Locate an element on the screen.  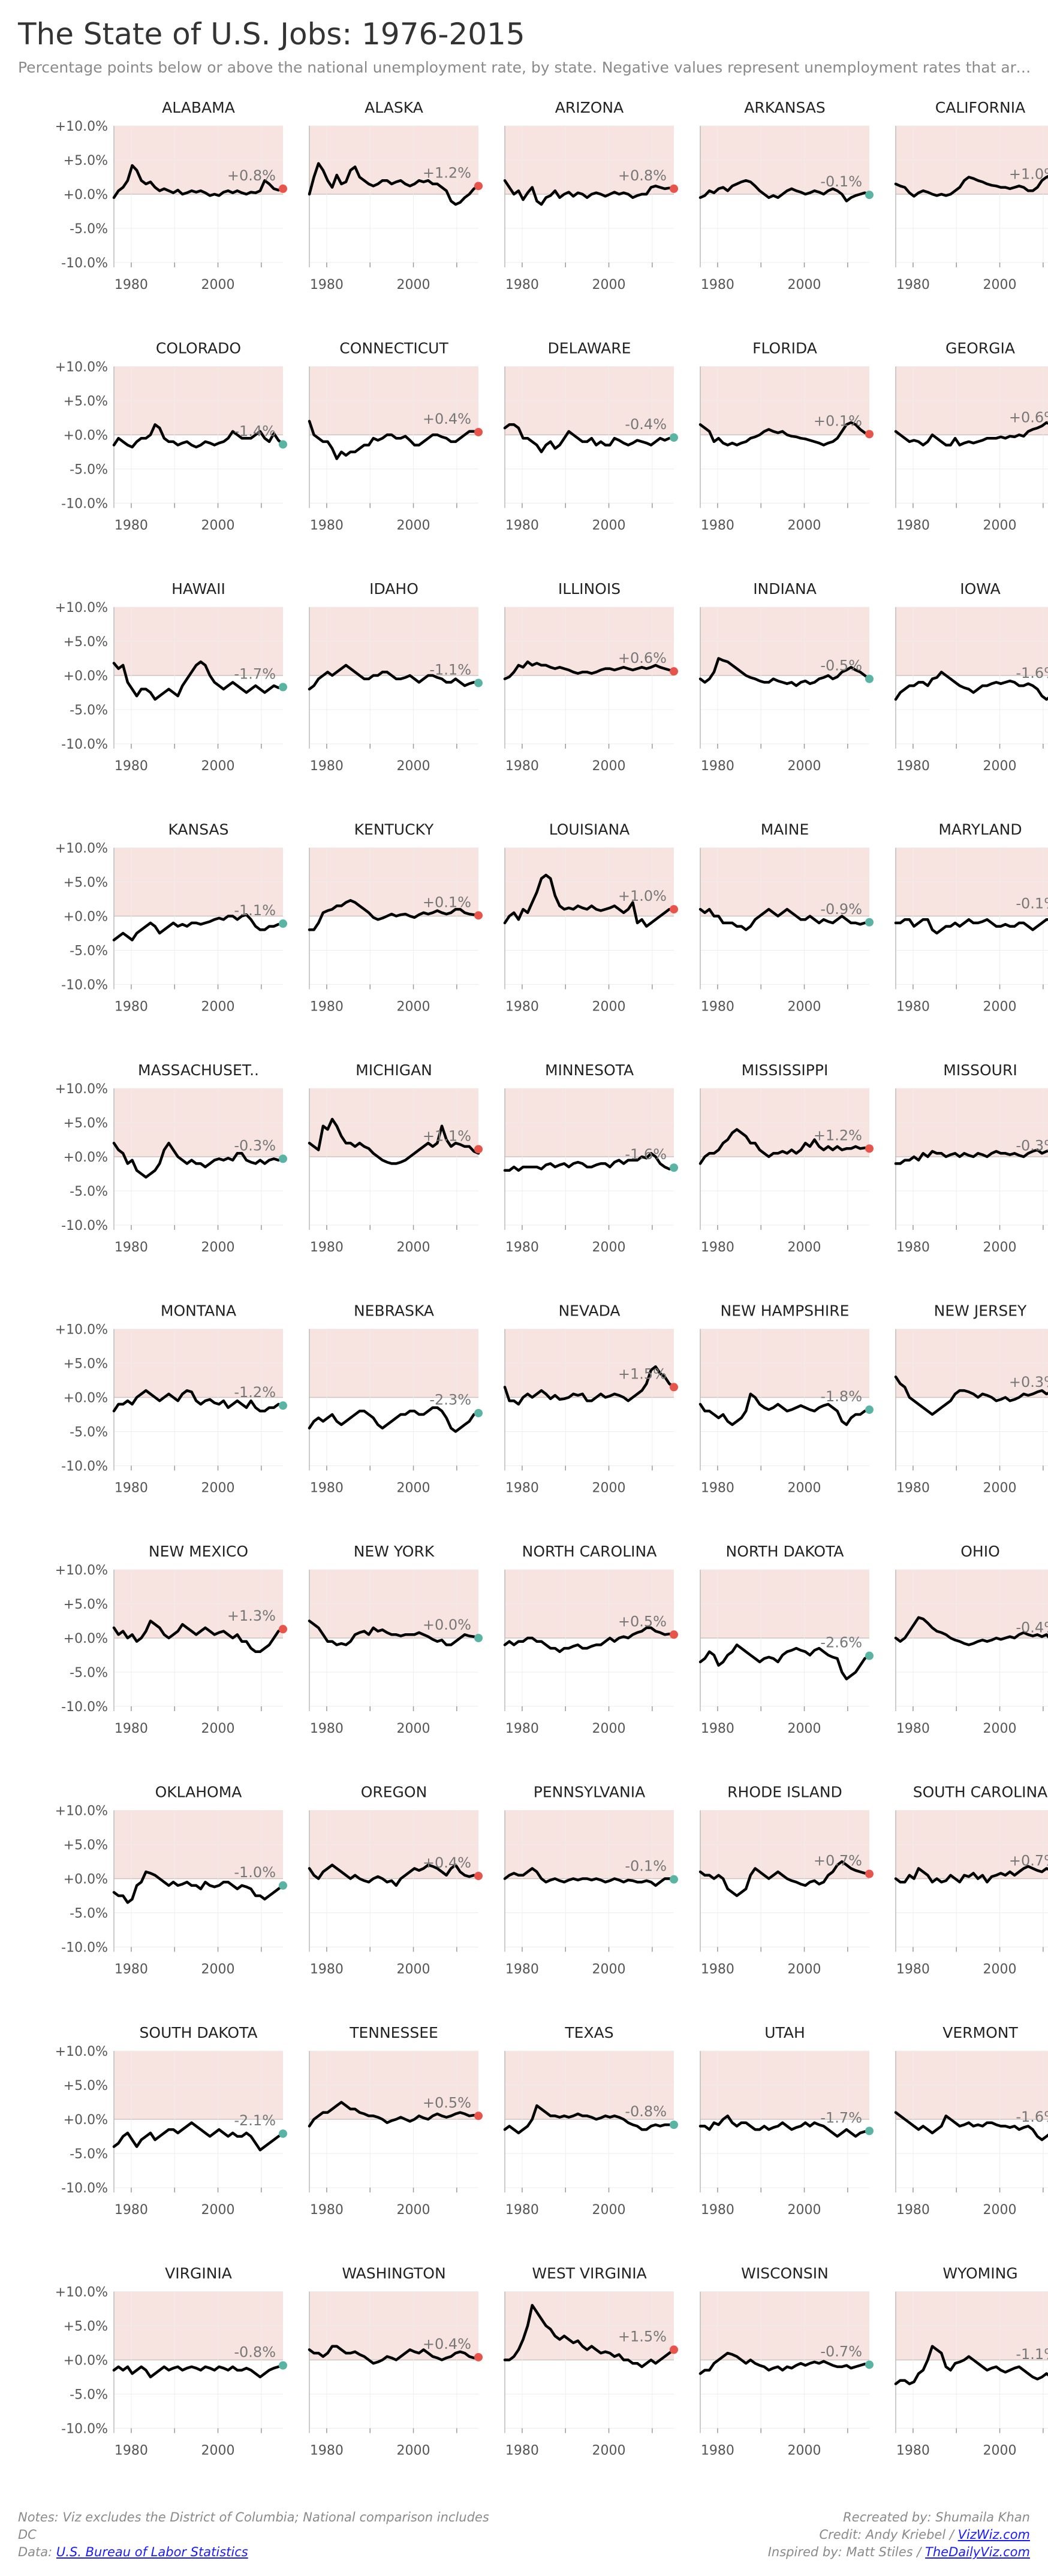
facet-arkansas: ARKANSAS 1980 2000 -0.1% is located at coordinates (786, 196).